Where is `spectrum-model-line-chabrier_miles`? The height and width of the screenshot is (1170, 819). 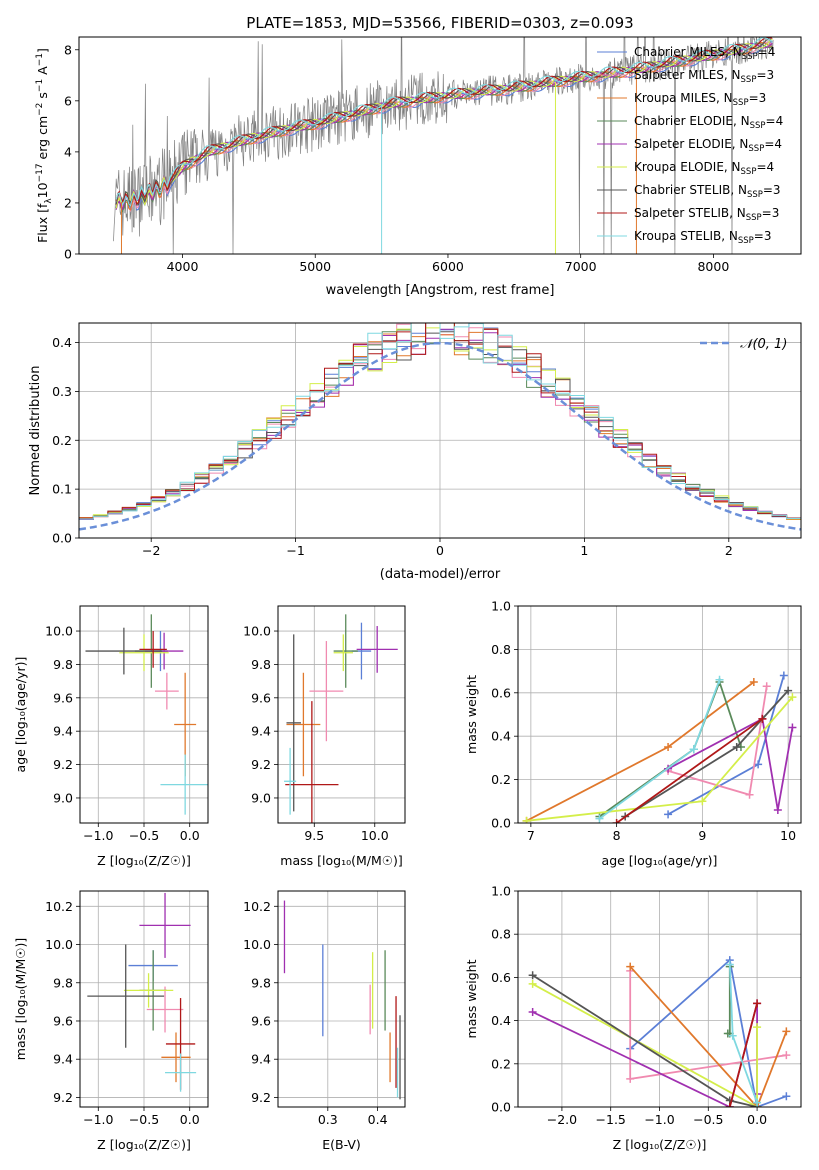 spectrum-model-line-chabrier_miles is located at coordinates (444, 126).